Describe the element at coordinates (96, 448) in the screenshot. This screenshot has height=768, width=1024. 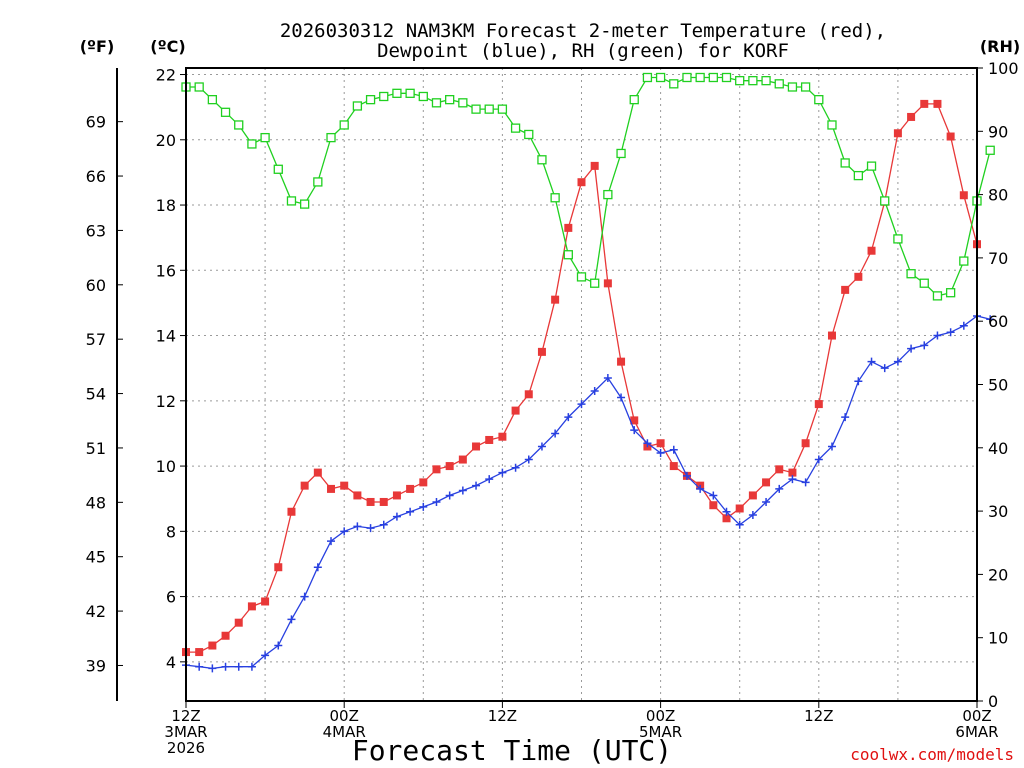
I see `fahrenheit-tick-label: 51` at that location.